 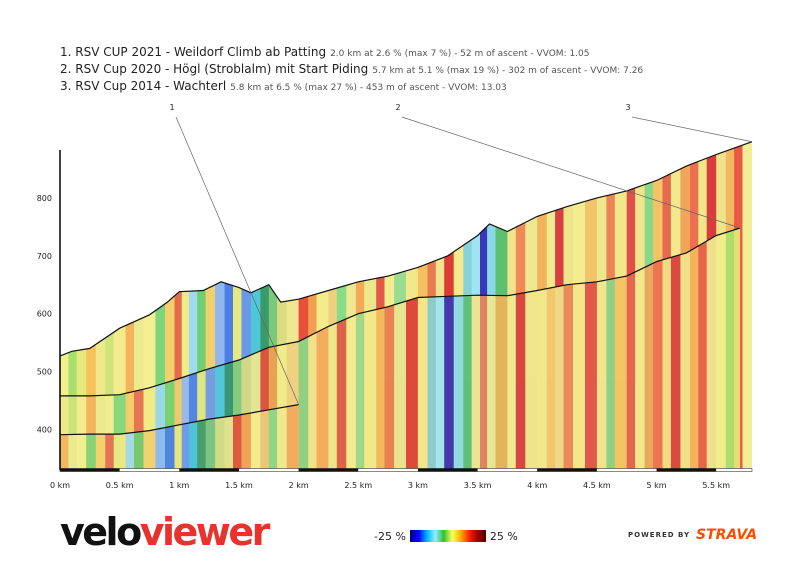 What do you see at coordinates (44, 198) in the screenshot?
I see `y-tick-label: 800` at bounding box center [44, 198].